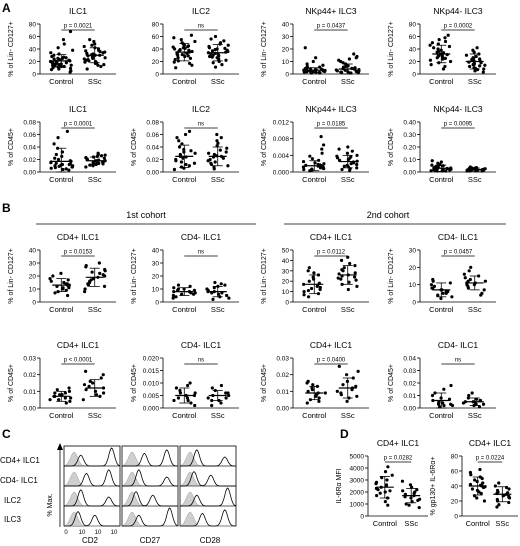 The height and width of the screenshot is (546, 520). What do you see at coordinates (152, 123) in the screenshot?
I see `y-tick-label: 0.08` at bounding box center [152, 123].